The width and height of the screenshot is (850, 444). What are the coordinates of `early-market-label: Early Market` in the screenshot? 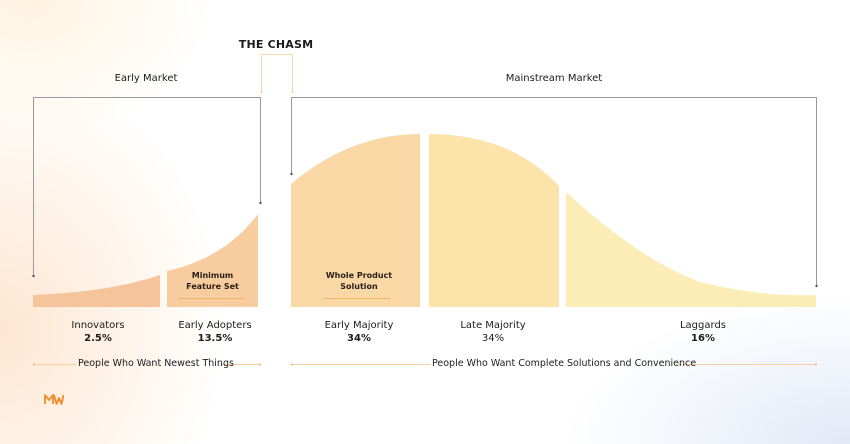 It's located at (146, 78).